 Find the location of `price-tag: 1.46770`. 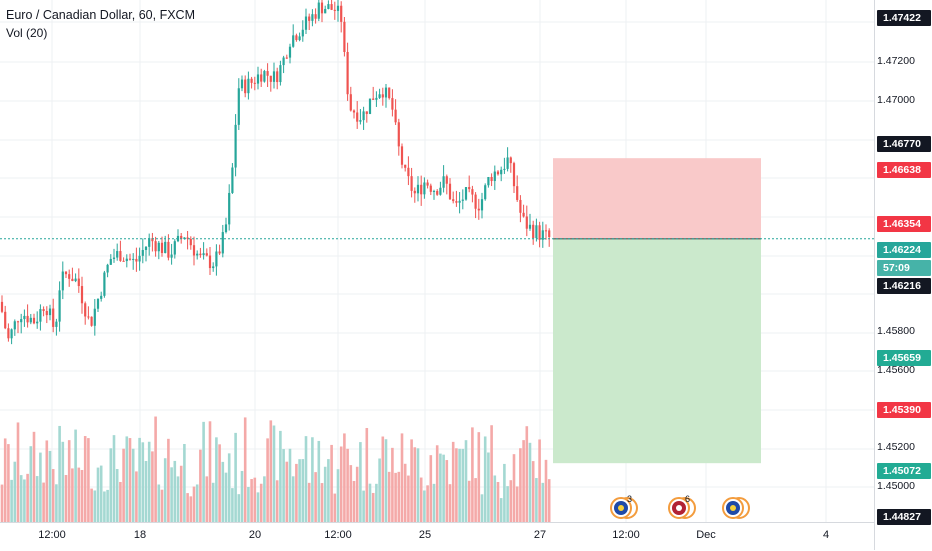

price-tag: 1.46770 is located at coordinates (904, 144).